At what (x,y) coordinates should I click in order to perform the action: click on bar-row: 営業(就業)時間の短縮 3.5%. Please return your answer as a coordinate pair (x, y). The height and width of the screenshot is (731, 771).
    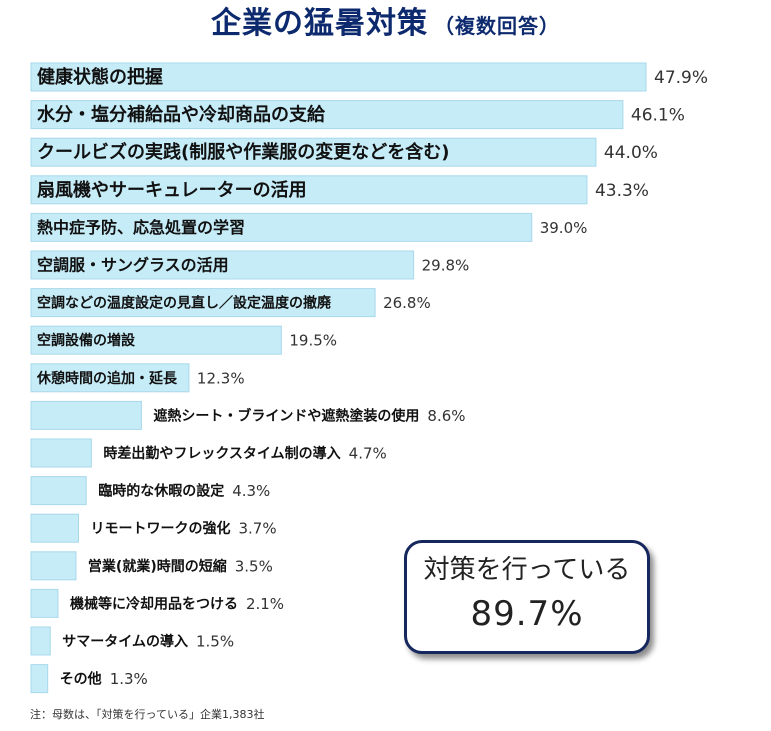
    Looking at the image, I should click on (151, 566).